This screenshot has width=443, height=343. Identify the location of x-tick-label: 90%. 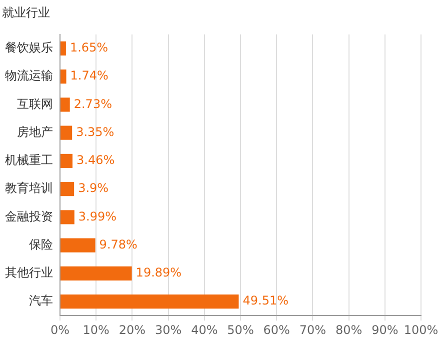
(385, 329).